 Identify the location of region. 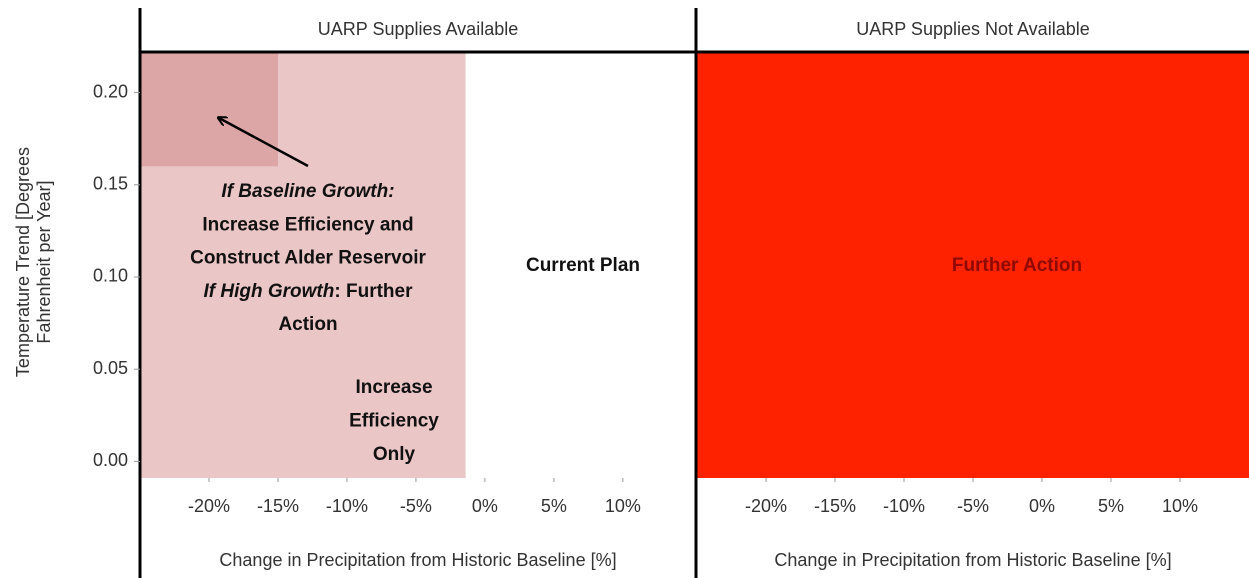
(209, 109).